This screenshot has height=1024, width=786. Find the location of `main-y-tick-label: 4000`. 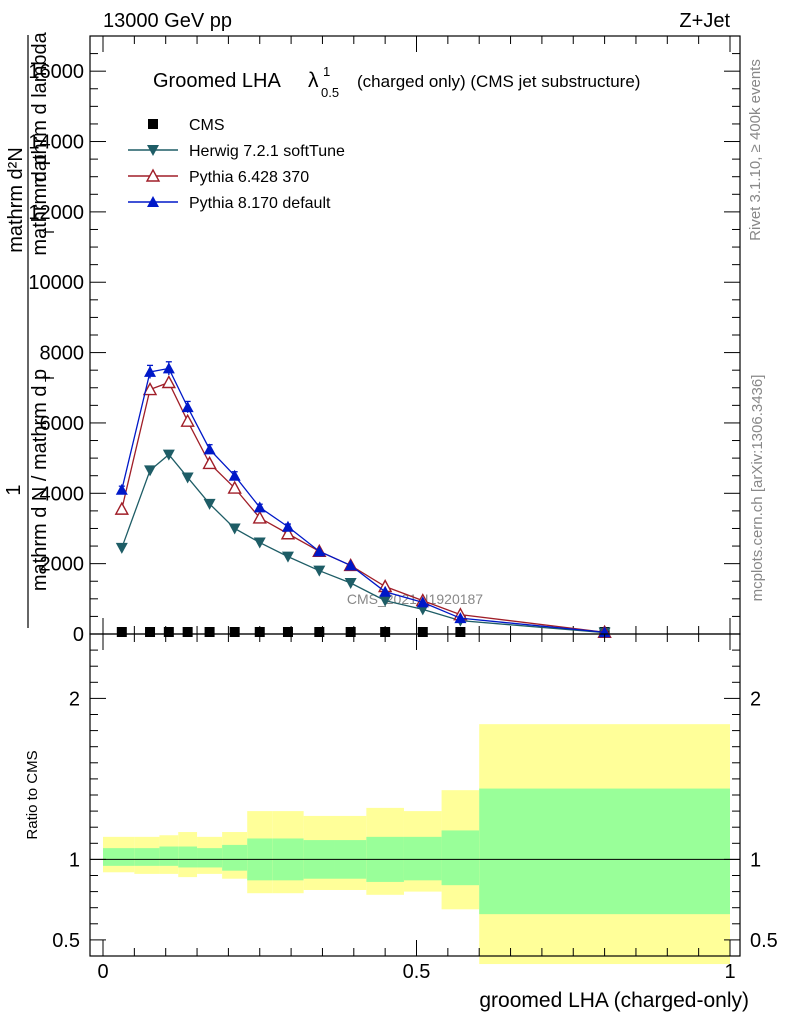

main-y-tick-label: 4000 is located at coordinates (62, 494).